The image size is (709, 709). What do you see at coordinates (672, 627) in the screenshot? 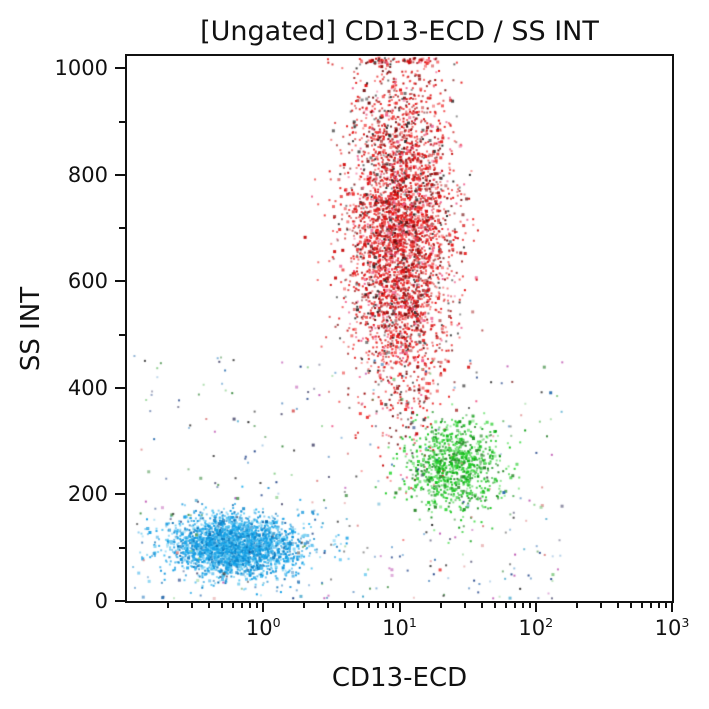
I see `x-tick-label: 10³` at bounding box center [672, 627].